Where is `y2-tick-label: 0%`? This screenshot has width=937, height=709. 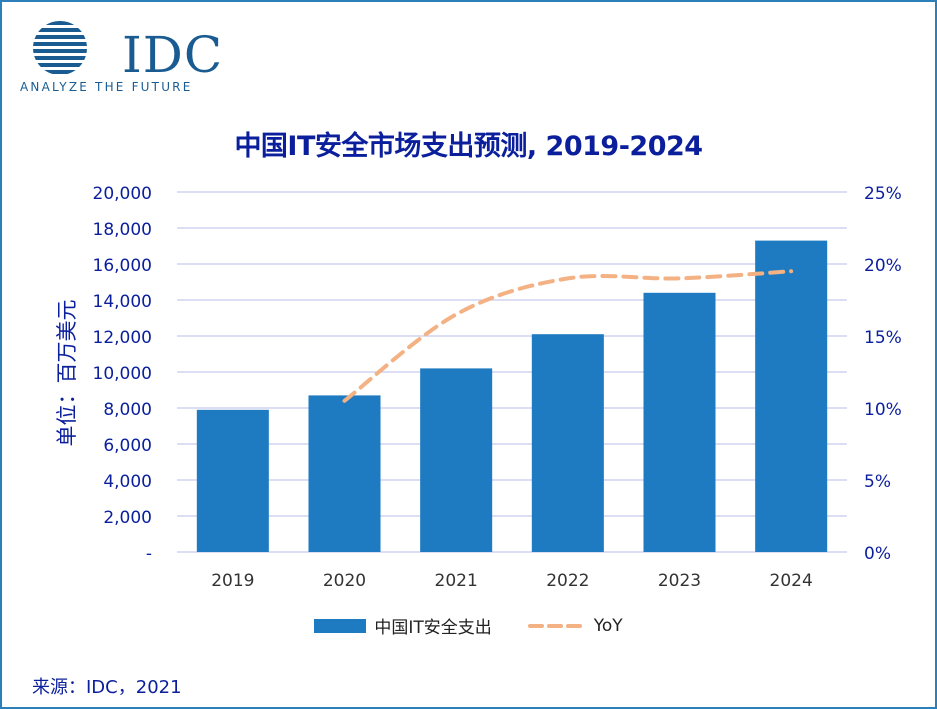
y2-tick-label: 0% is located at coordinates (877, 554).